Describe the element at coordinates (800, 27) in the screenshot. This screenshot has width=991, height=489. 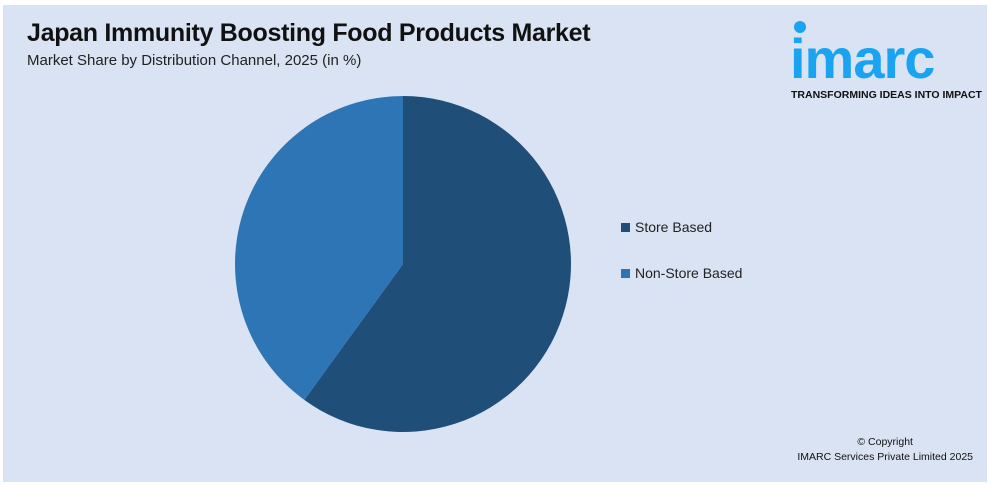
I see `logo-dot` at that location.